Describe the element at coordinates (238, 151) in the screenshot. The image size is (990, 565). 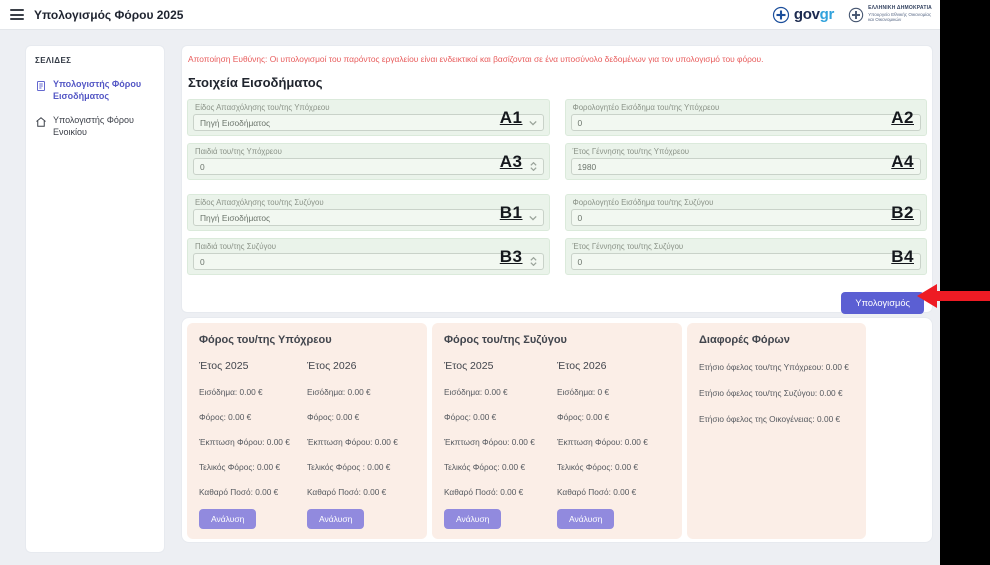
I see `field-label: Παιδιά του/της Υπόχρεου` at that location.